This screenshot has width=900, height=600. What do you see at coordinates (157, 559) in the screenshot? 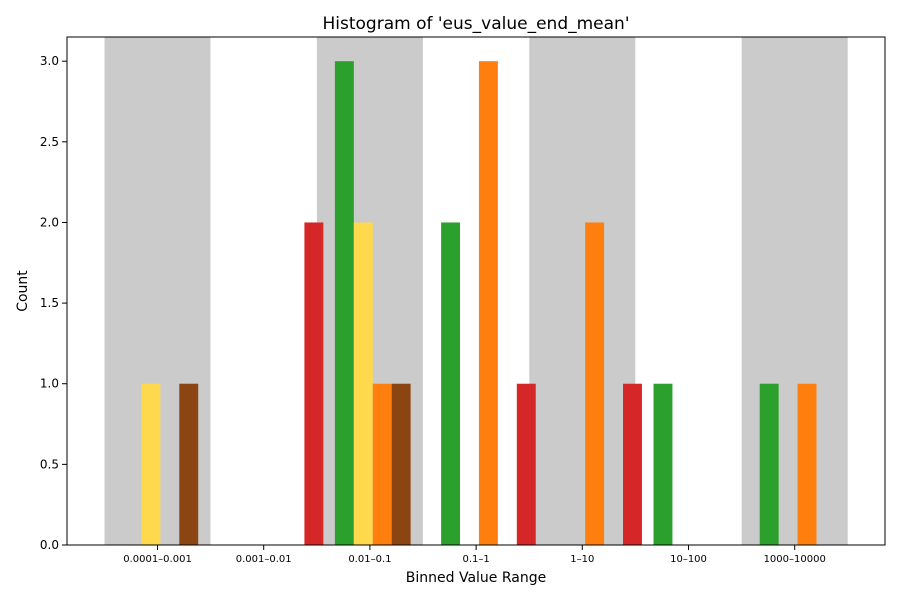
I see `x-tick-label-0: 0.0001–0.001` at bounding box center [157, 559].